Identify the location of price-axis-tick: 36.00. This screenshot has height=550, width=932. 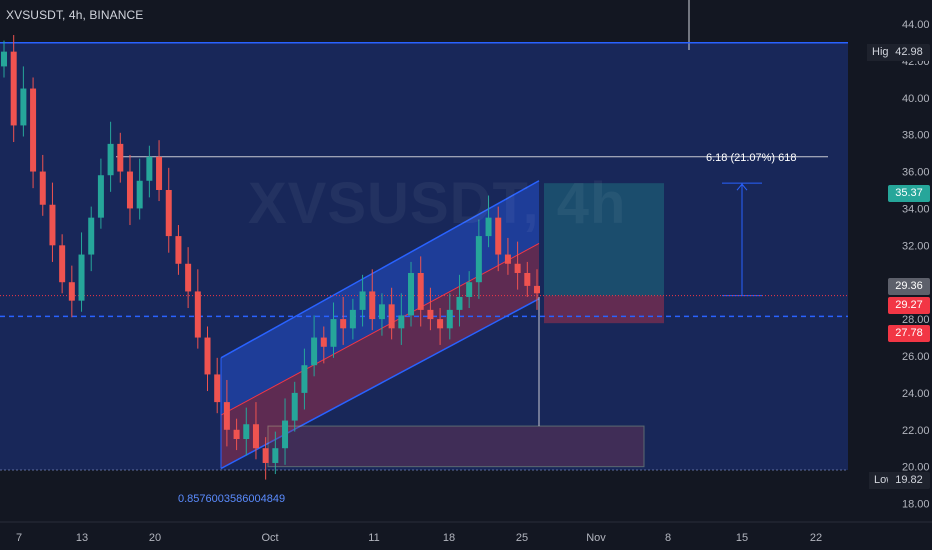
(916, 173).